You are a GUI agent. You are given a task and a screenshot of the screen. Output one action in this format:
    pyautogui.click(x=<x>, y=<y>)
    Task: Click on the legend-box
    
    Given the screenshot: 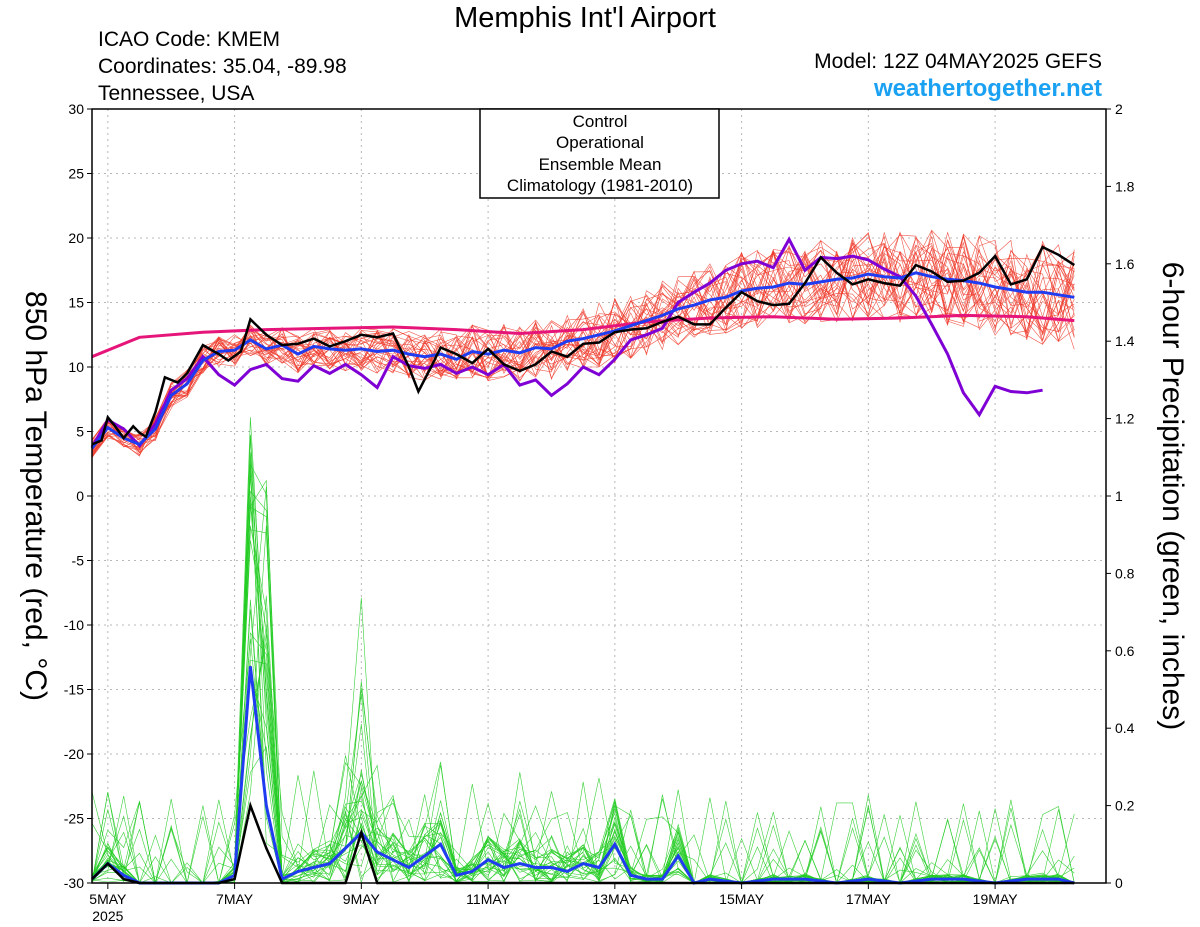 What is the action you would take?
    pyautogui.click(x=599, y=153)
    